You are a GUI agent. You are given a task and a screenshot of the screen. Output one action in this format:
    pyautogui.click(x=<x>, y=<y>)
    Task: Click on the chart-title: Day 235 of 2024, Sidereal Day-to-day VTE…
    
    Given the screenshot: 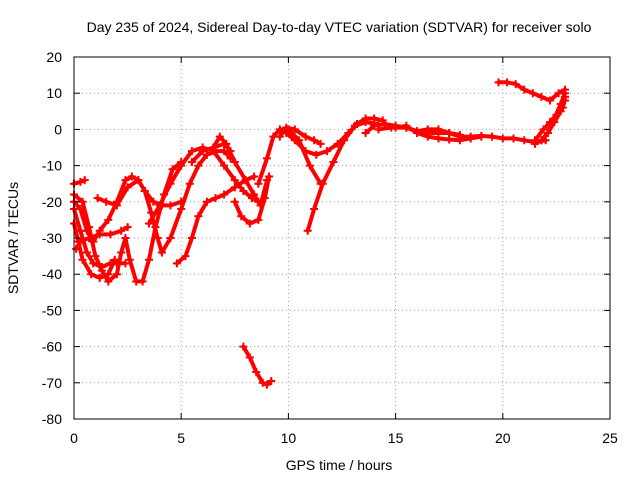 What is the action you would take?
    pyautogui.click(x=339, y=27)
    